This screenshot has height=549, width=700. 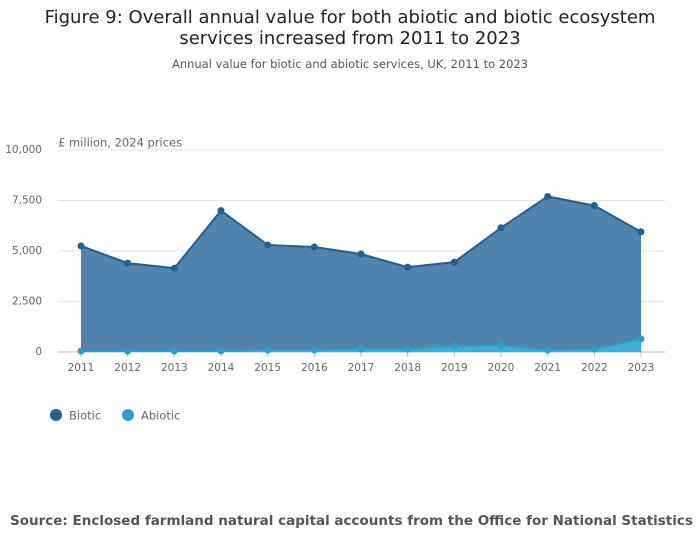 I want to click on x-tick-label: 2015, so click(x=267, y=368).